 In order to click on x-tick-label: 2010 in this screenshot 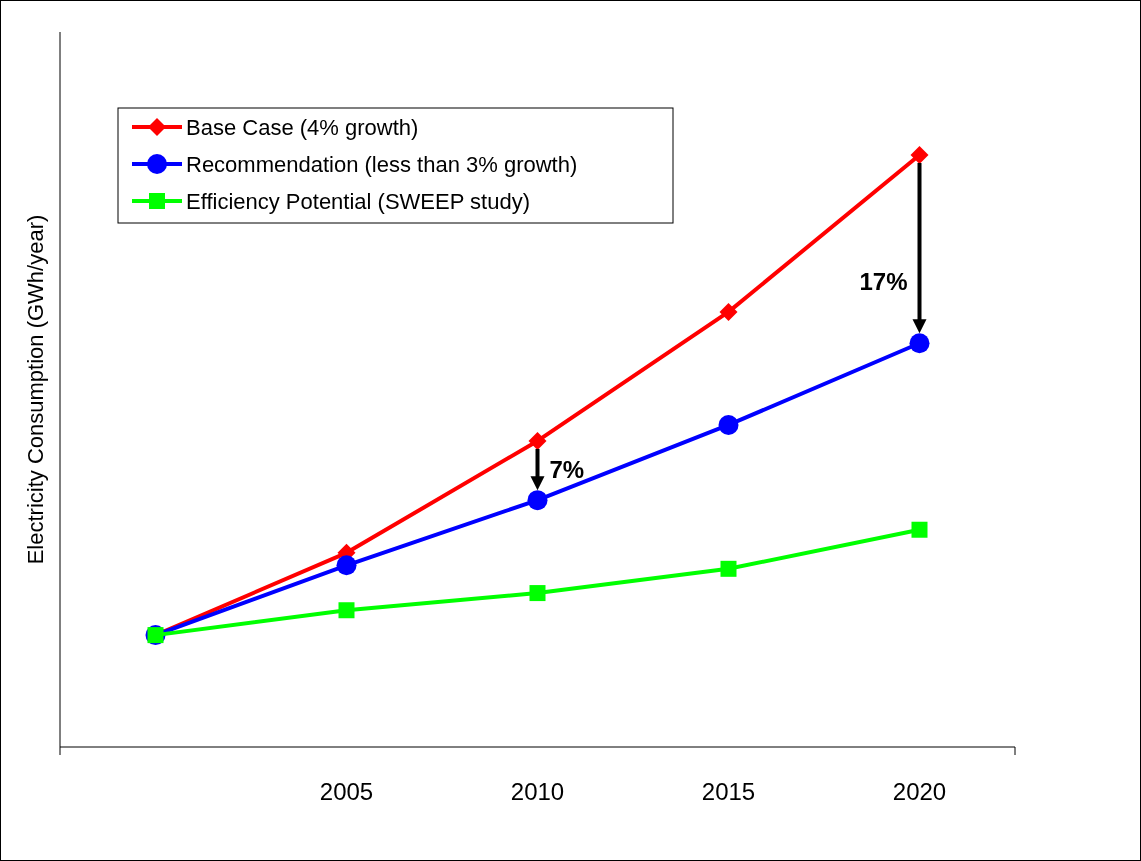, I will do `click(537, 791)`.